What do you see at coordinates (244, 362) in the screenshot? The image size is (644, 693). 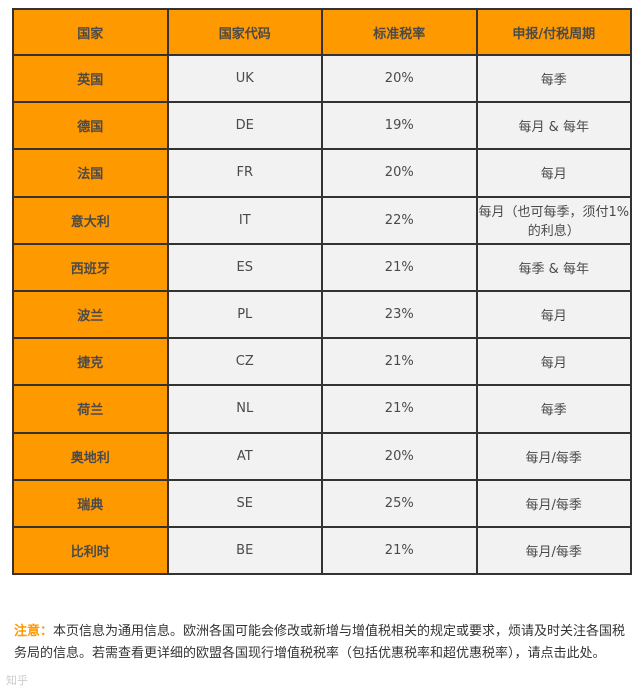 I see `code-cell: CZ` at bounding box center [244, 362].